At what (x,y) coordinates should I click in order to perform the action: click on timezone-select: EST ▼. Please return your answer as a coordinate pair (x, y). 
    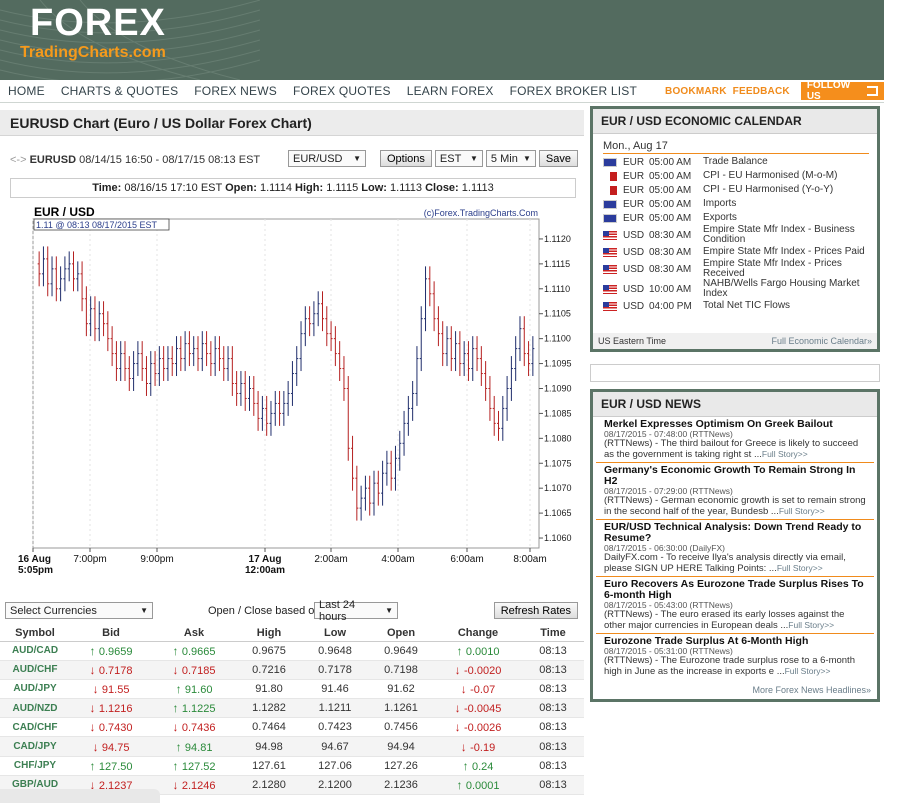
    Looking at the image, I should click on (458, 158).